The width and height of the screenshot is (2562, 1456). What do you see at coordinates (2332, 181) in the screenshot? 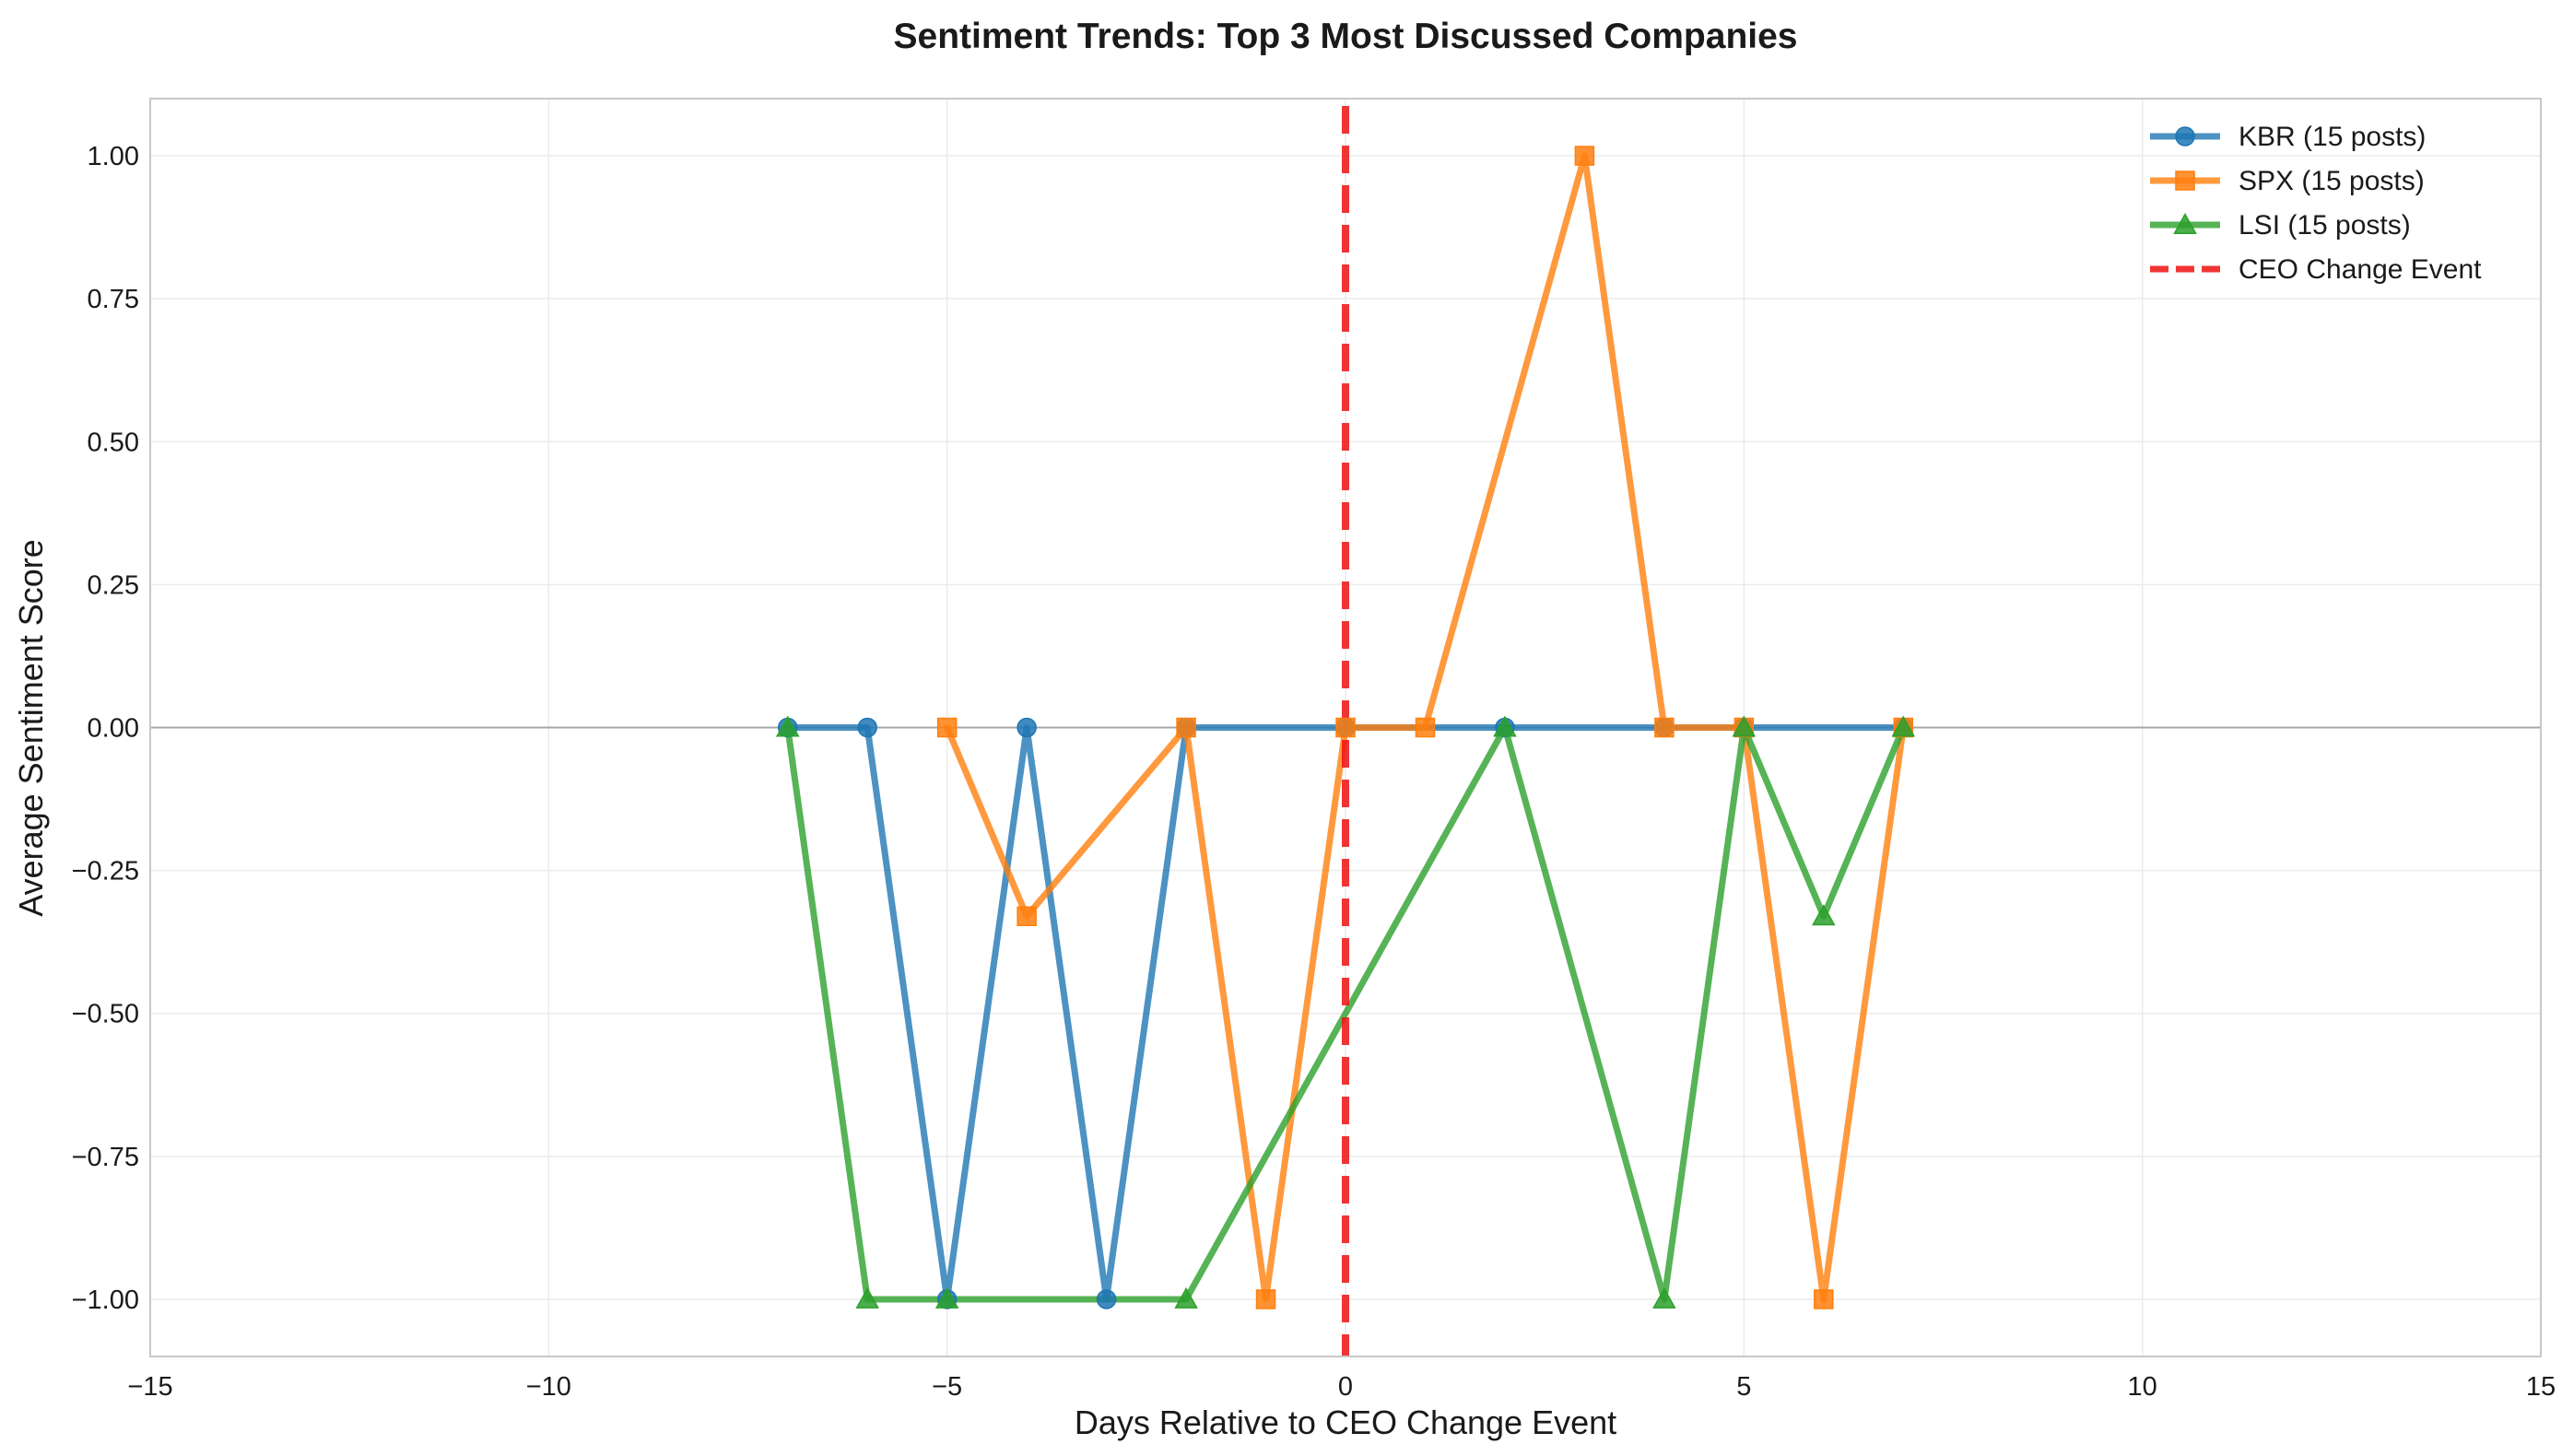
I see `legend-label-spx: SPX (15 posts)` at bounding box center [2332, 181].